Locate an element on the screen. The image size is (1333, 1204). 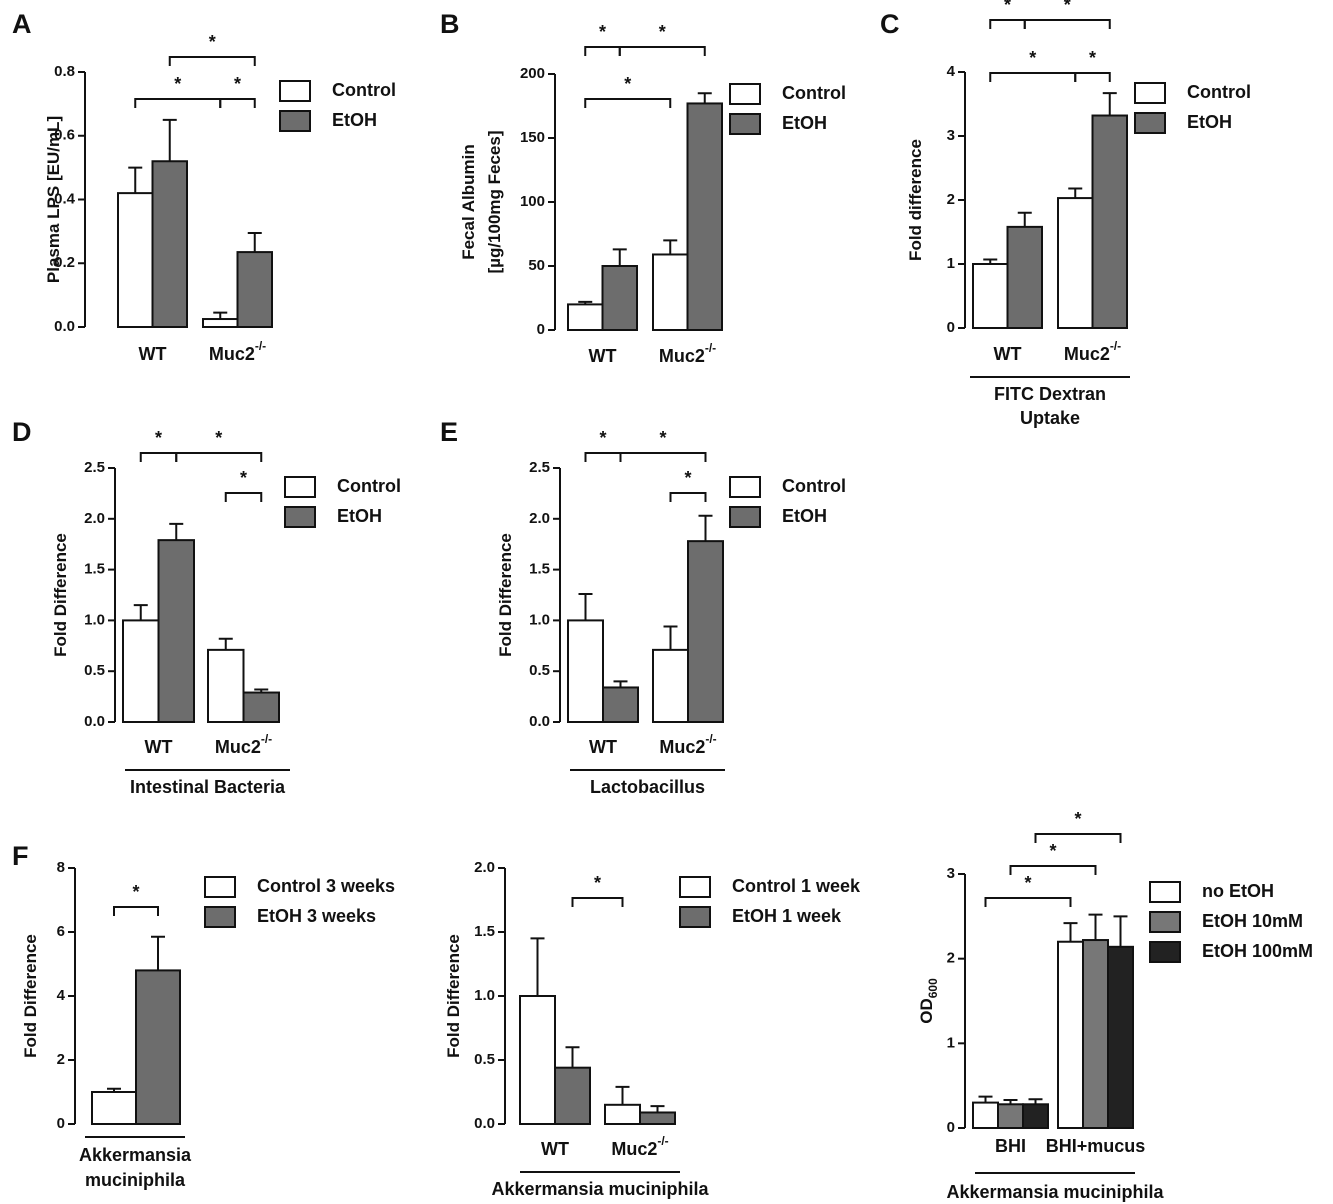
y-axis-label: Fold Difference is located at coordinates (453, 996).